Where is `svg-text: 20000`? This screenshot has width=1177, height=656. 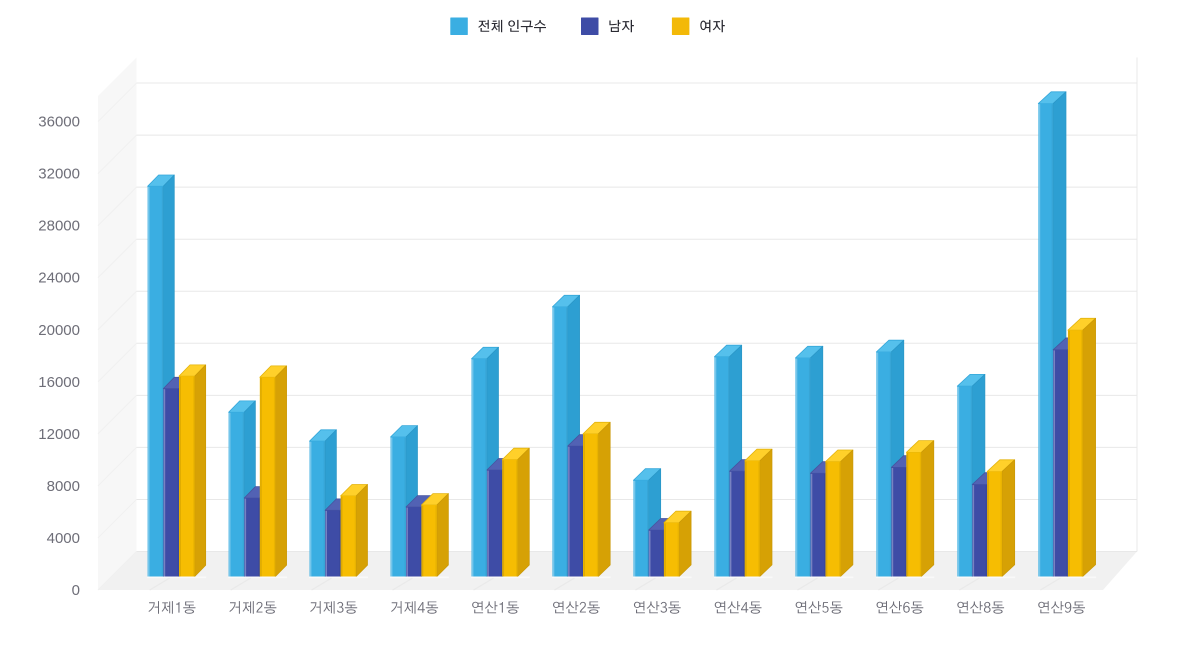 svg-text: 20000 is located at coordinates (59, 330).